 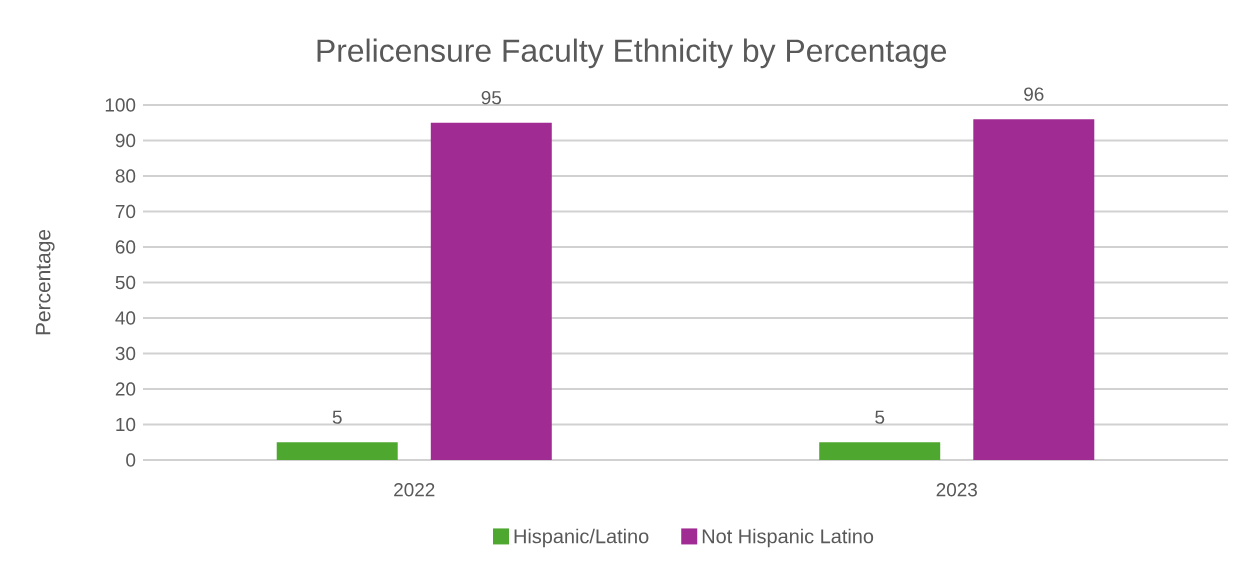 I want to click on y-tick-label: 20, so click(x=125, y=389).